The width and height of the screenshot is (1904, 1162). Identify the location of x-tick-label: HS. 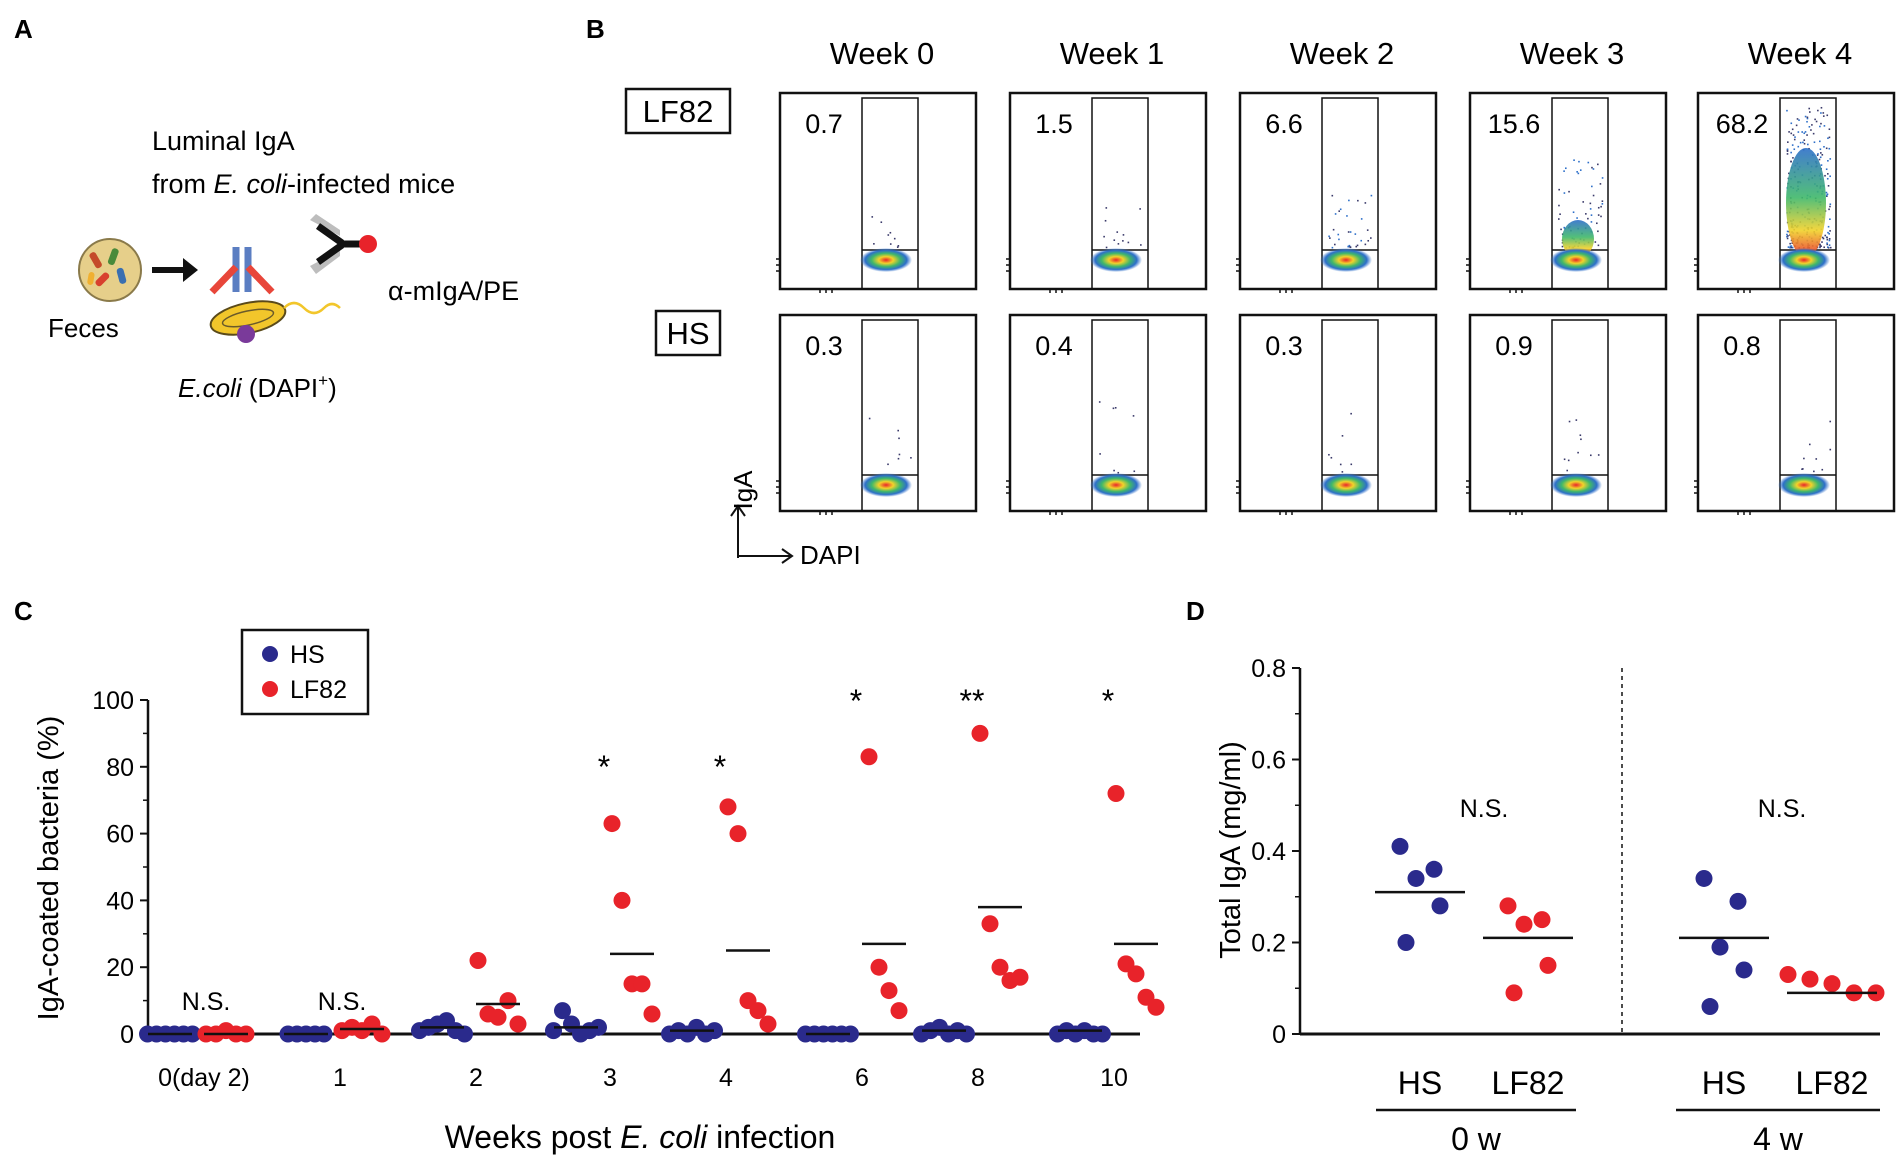
(1420, 1083).